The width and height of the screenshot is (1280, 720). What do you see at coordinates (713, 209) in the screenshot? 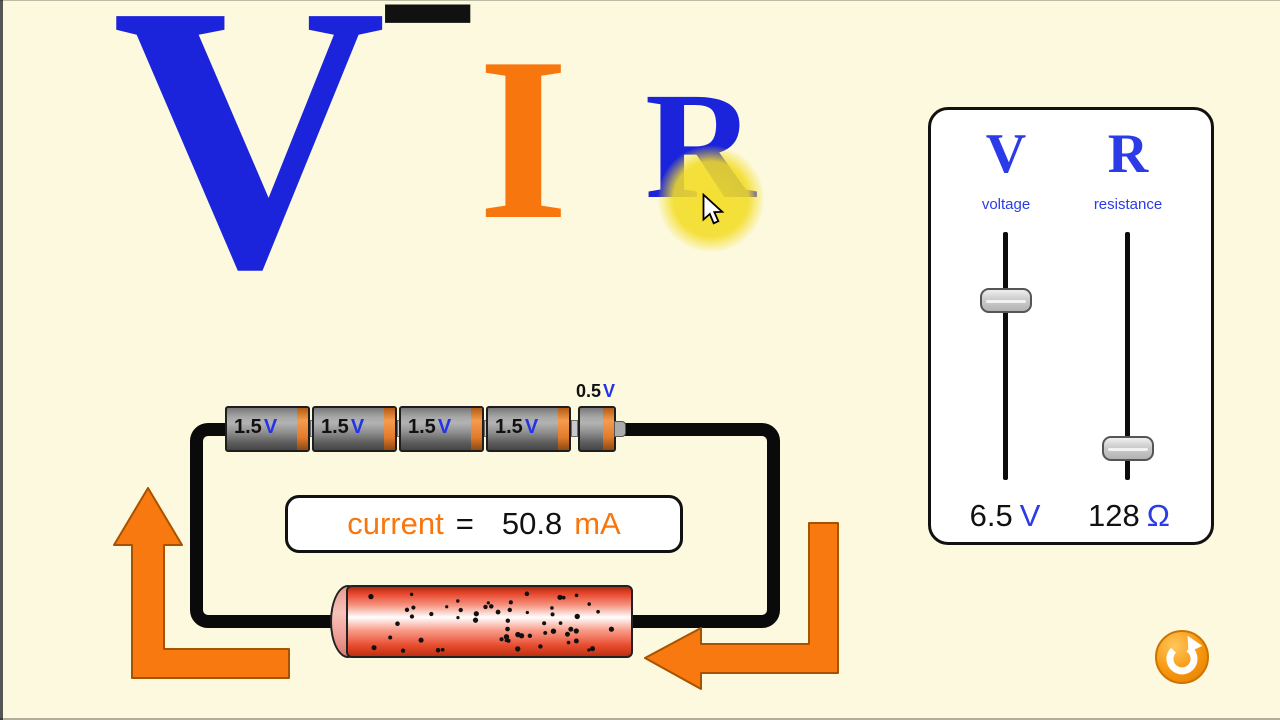
I see `mouse-cursor-icon` at bounding box center [713, 209].